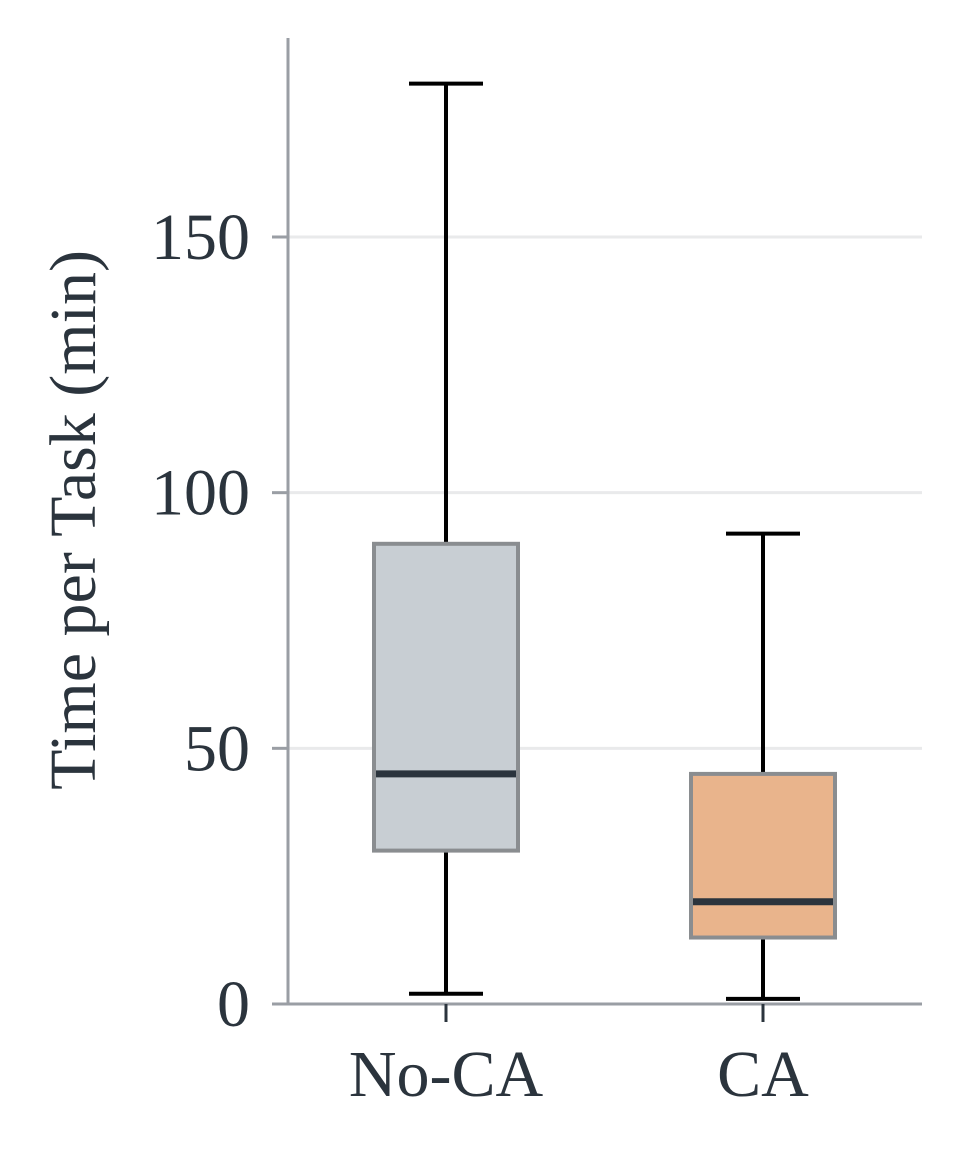  What do you see at coordinates (73, 520) in the screenshot?
I see `y-axis-title: Time per Task (min)` at bounding box center [73, 520].